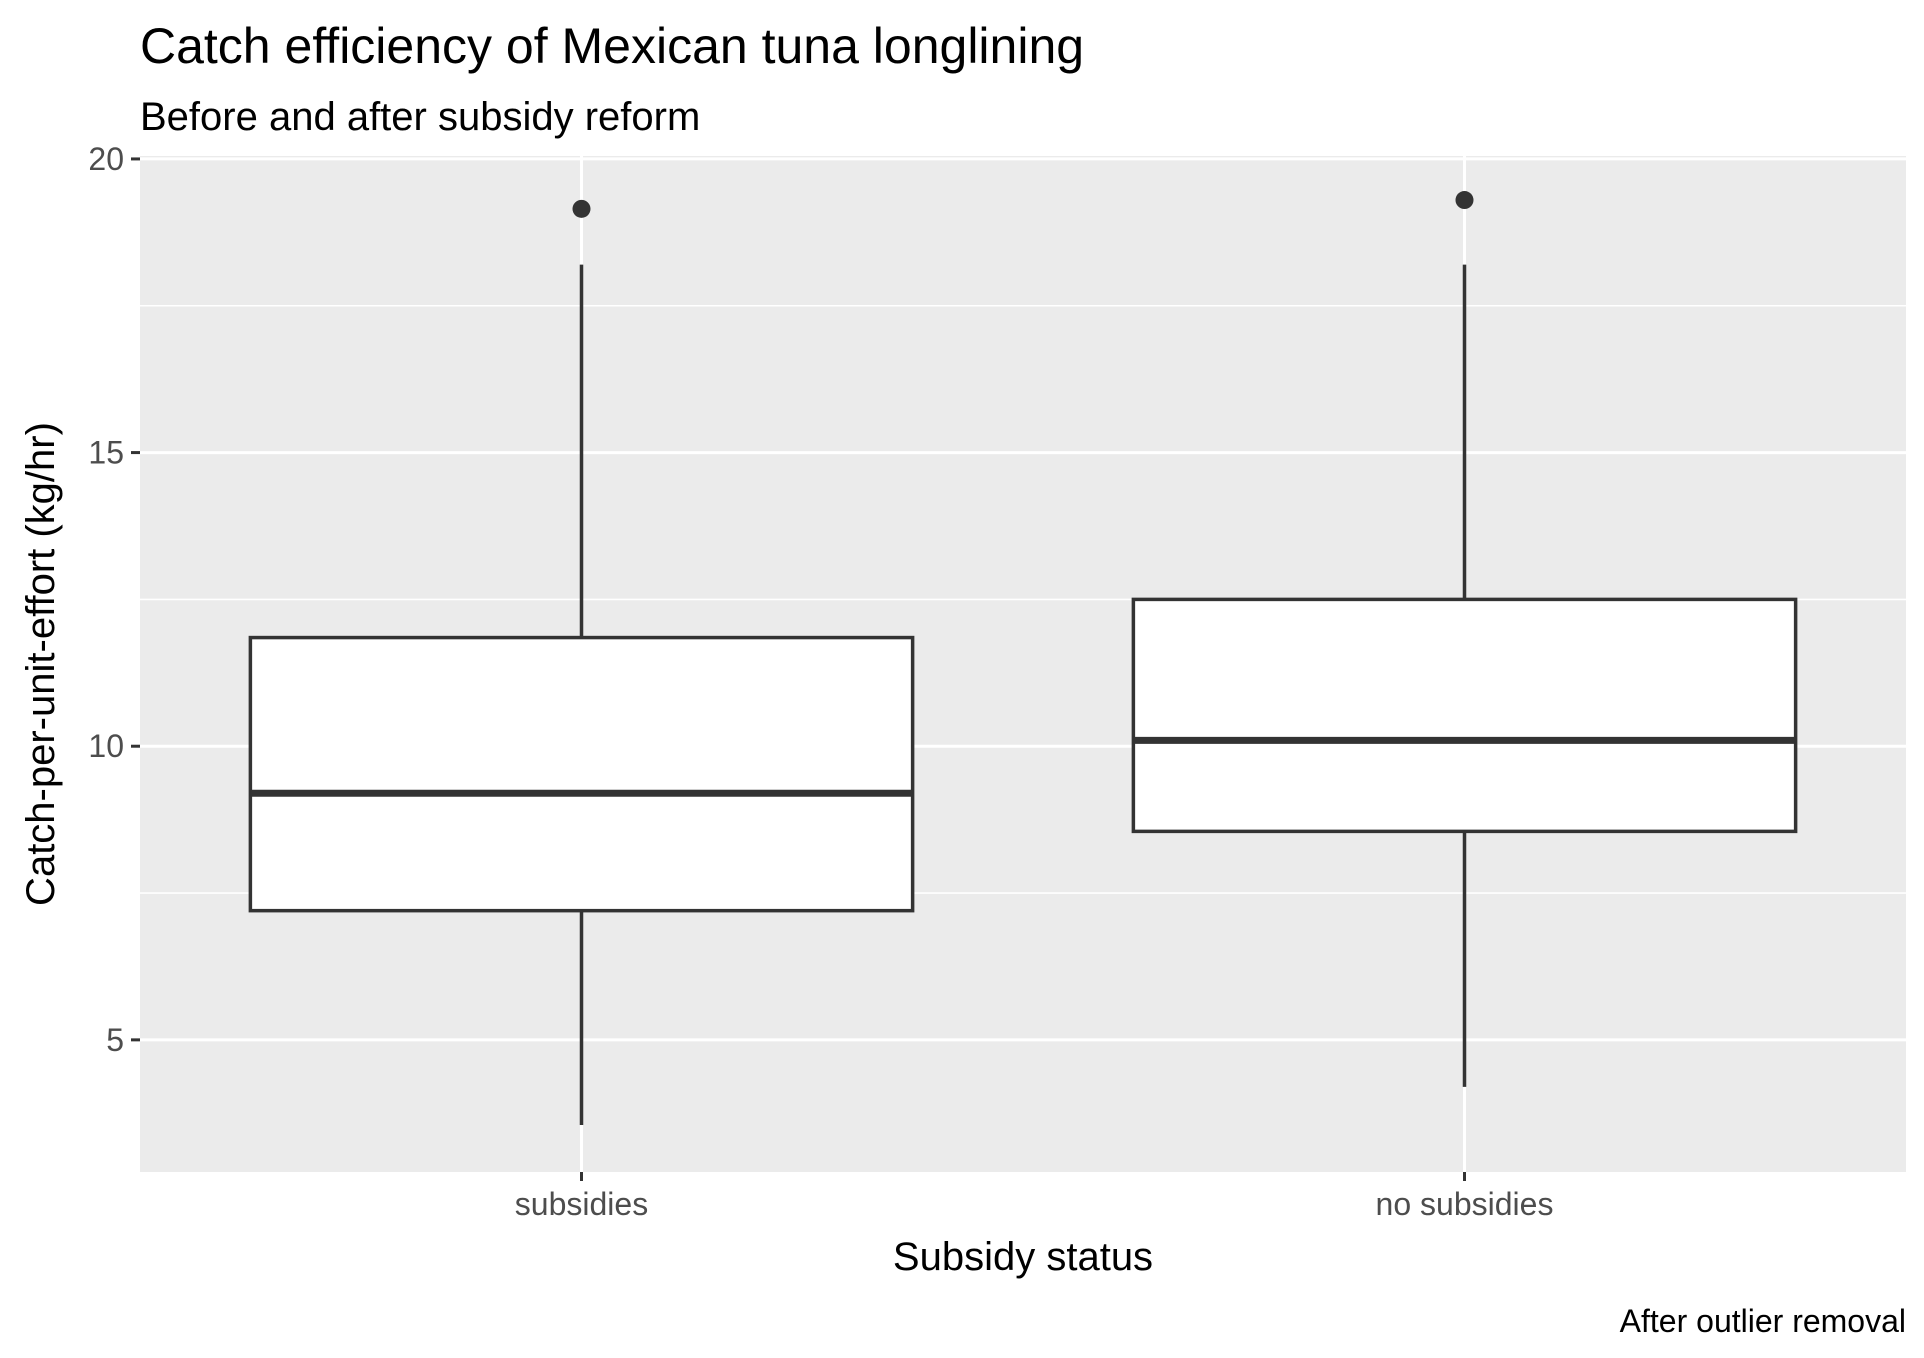 This screenshot has width=1924, height=1358. Describe the element at coordinates (106, 159) in the screenshot. I see `y-tick-label: 20` at that location.